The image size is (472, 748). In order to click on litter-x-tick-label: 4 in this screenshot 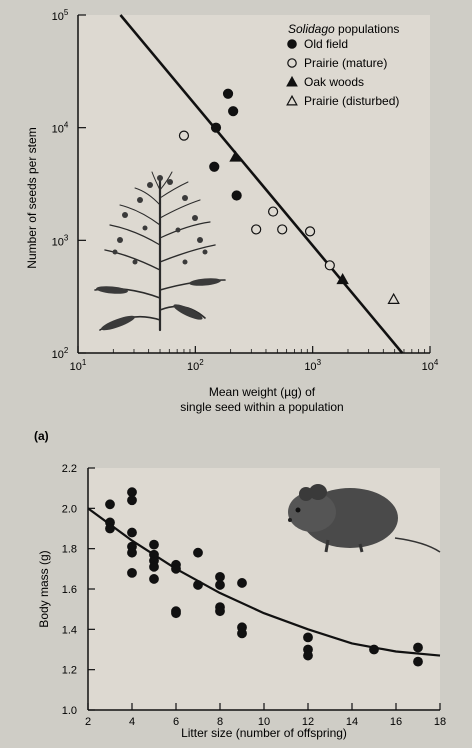, I will do `click(132, 722)`.